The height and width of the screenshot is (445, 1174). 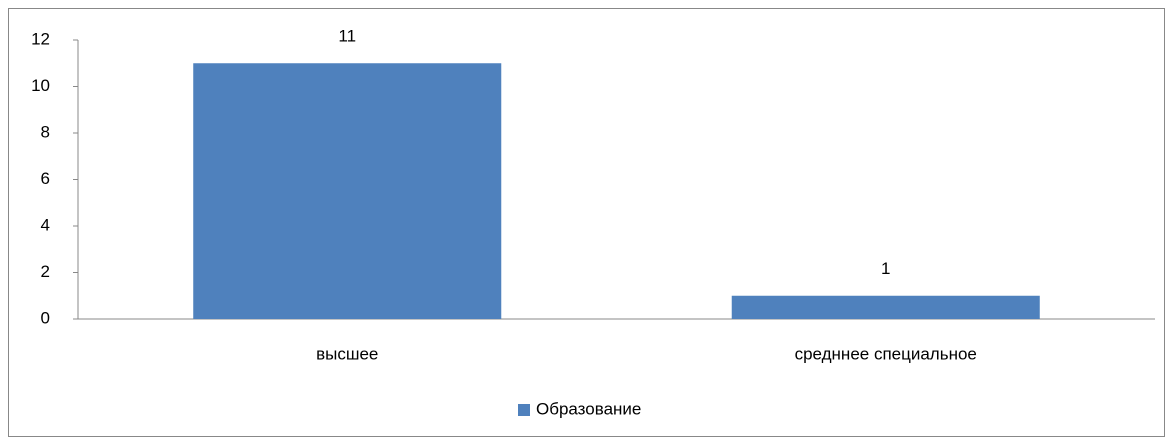 What do you see at coordinates (45, 224) in the screenshot?
I see `y-tick-label: 4` at bounding box center [45, 224].